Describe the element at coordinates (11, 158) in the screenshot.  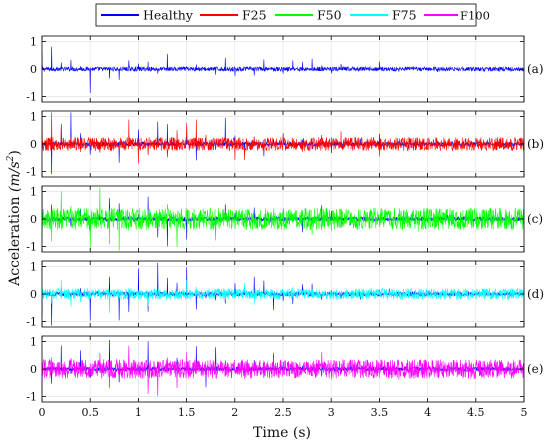
I see `y-axis-label-exponent: 2` at that location.